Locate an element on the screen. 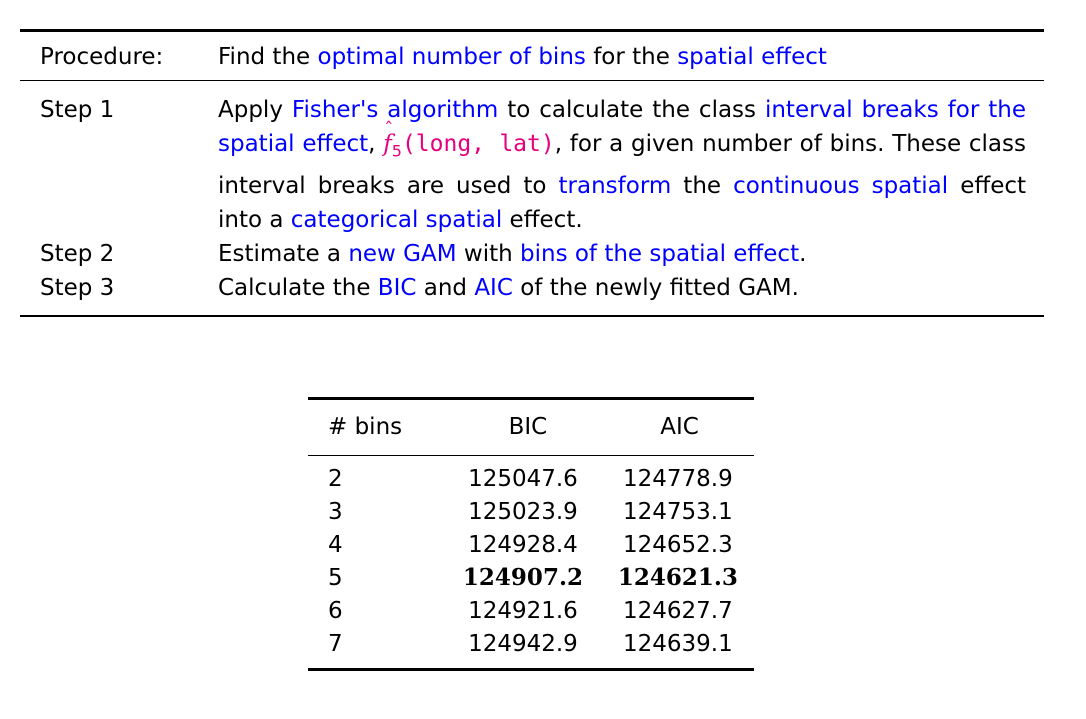 The width and height of the screenshot is (1086, 719). step-label: Step 2 is located at coordinates (77, 253).